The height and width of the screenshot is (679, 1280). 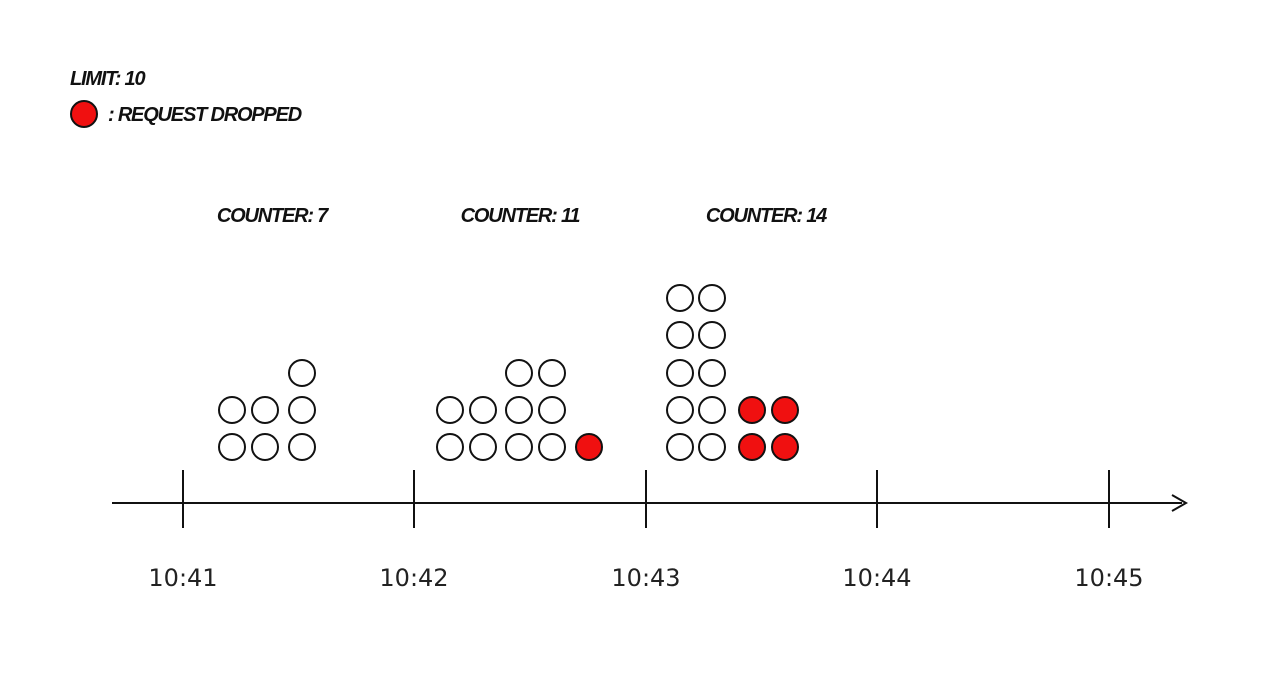 I want to click on time-label: 10:41, so click(x=182, y=578).